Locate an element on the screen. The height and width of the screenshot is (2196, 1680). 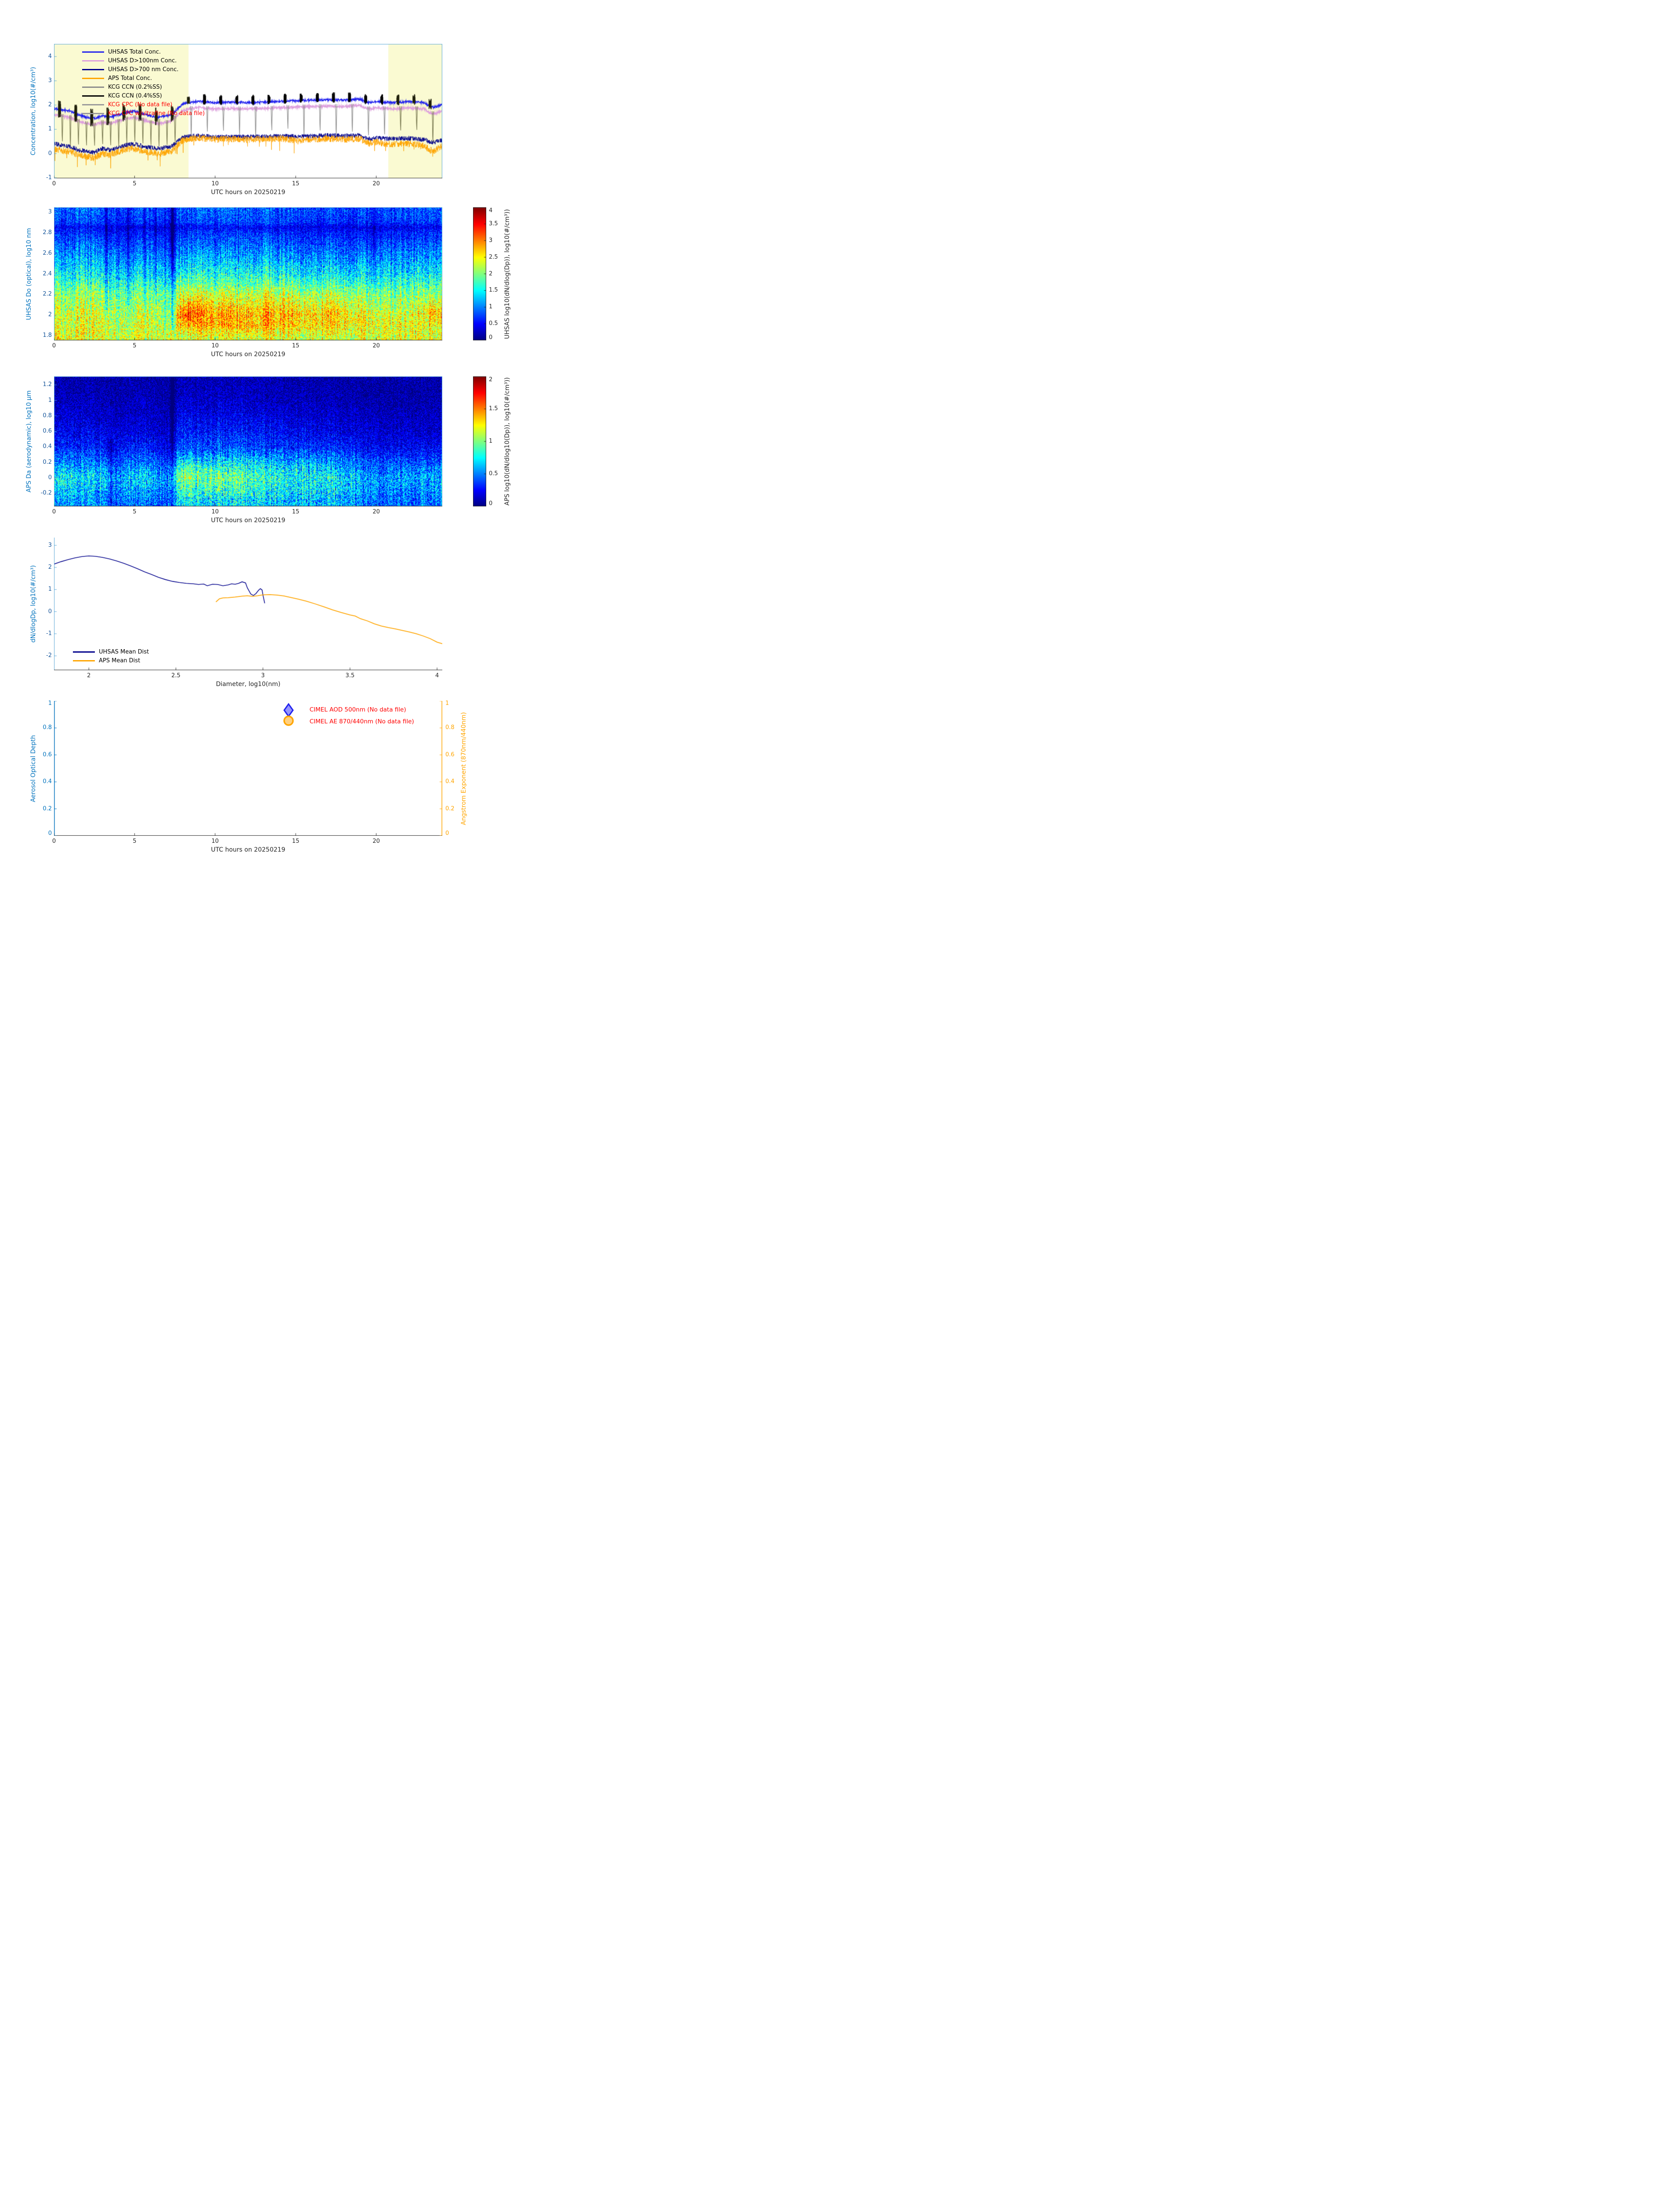
x-tick-label: 2 is located at coordinates (89, 675).